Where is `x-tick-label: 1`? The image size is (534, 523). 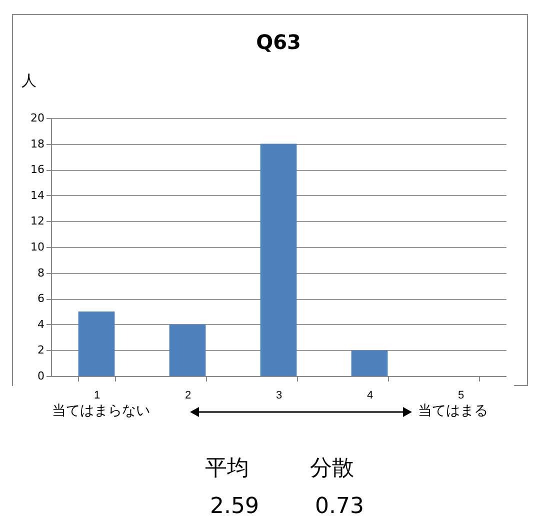 x-tick-label: 1 is located at coordinates (97, 396).